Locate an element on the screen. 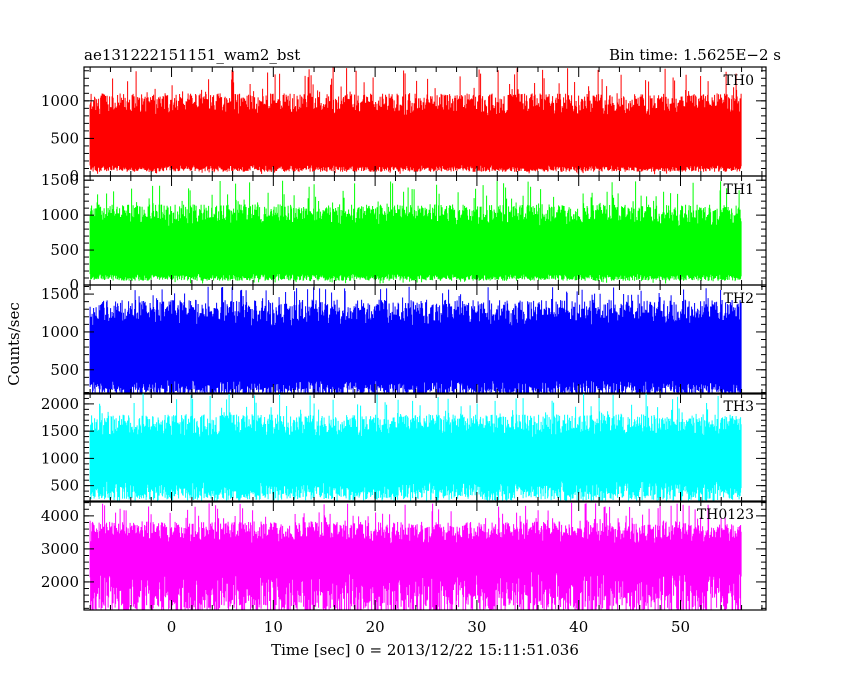 This screenshot has width=850, height=680. series-th0123 is located at coordinates (415, 556).